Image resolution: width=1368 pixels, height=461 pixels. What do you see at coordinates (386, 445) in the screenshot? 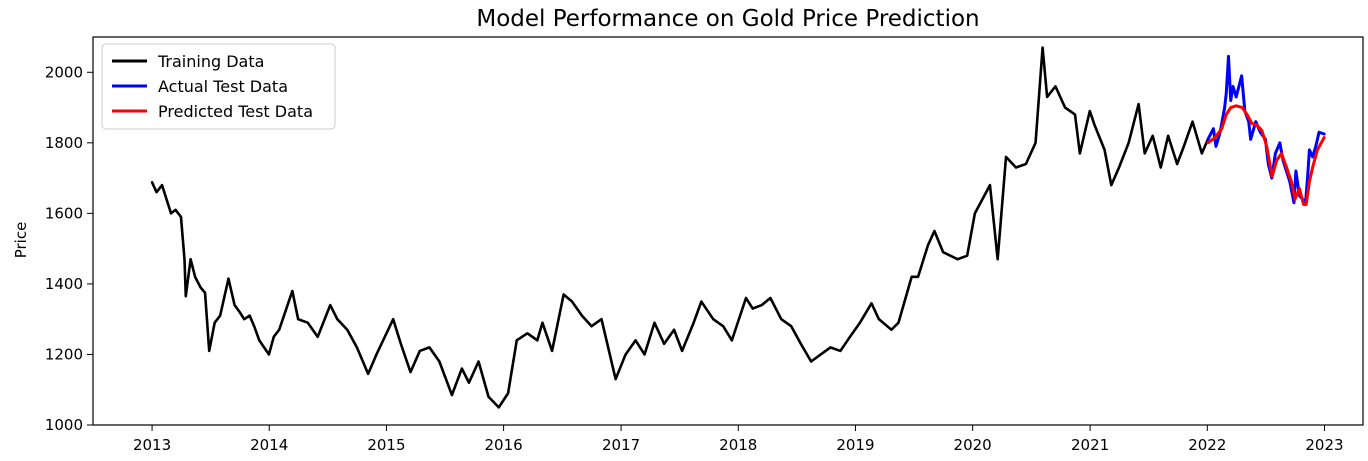
I see `x-tick-label: 2015` at bounding box center [386, 445].